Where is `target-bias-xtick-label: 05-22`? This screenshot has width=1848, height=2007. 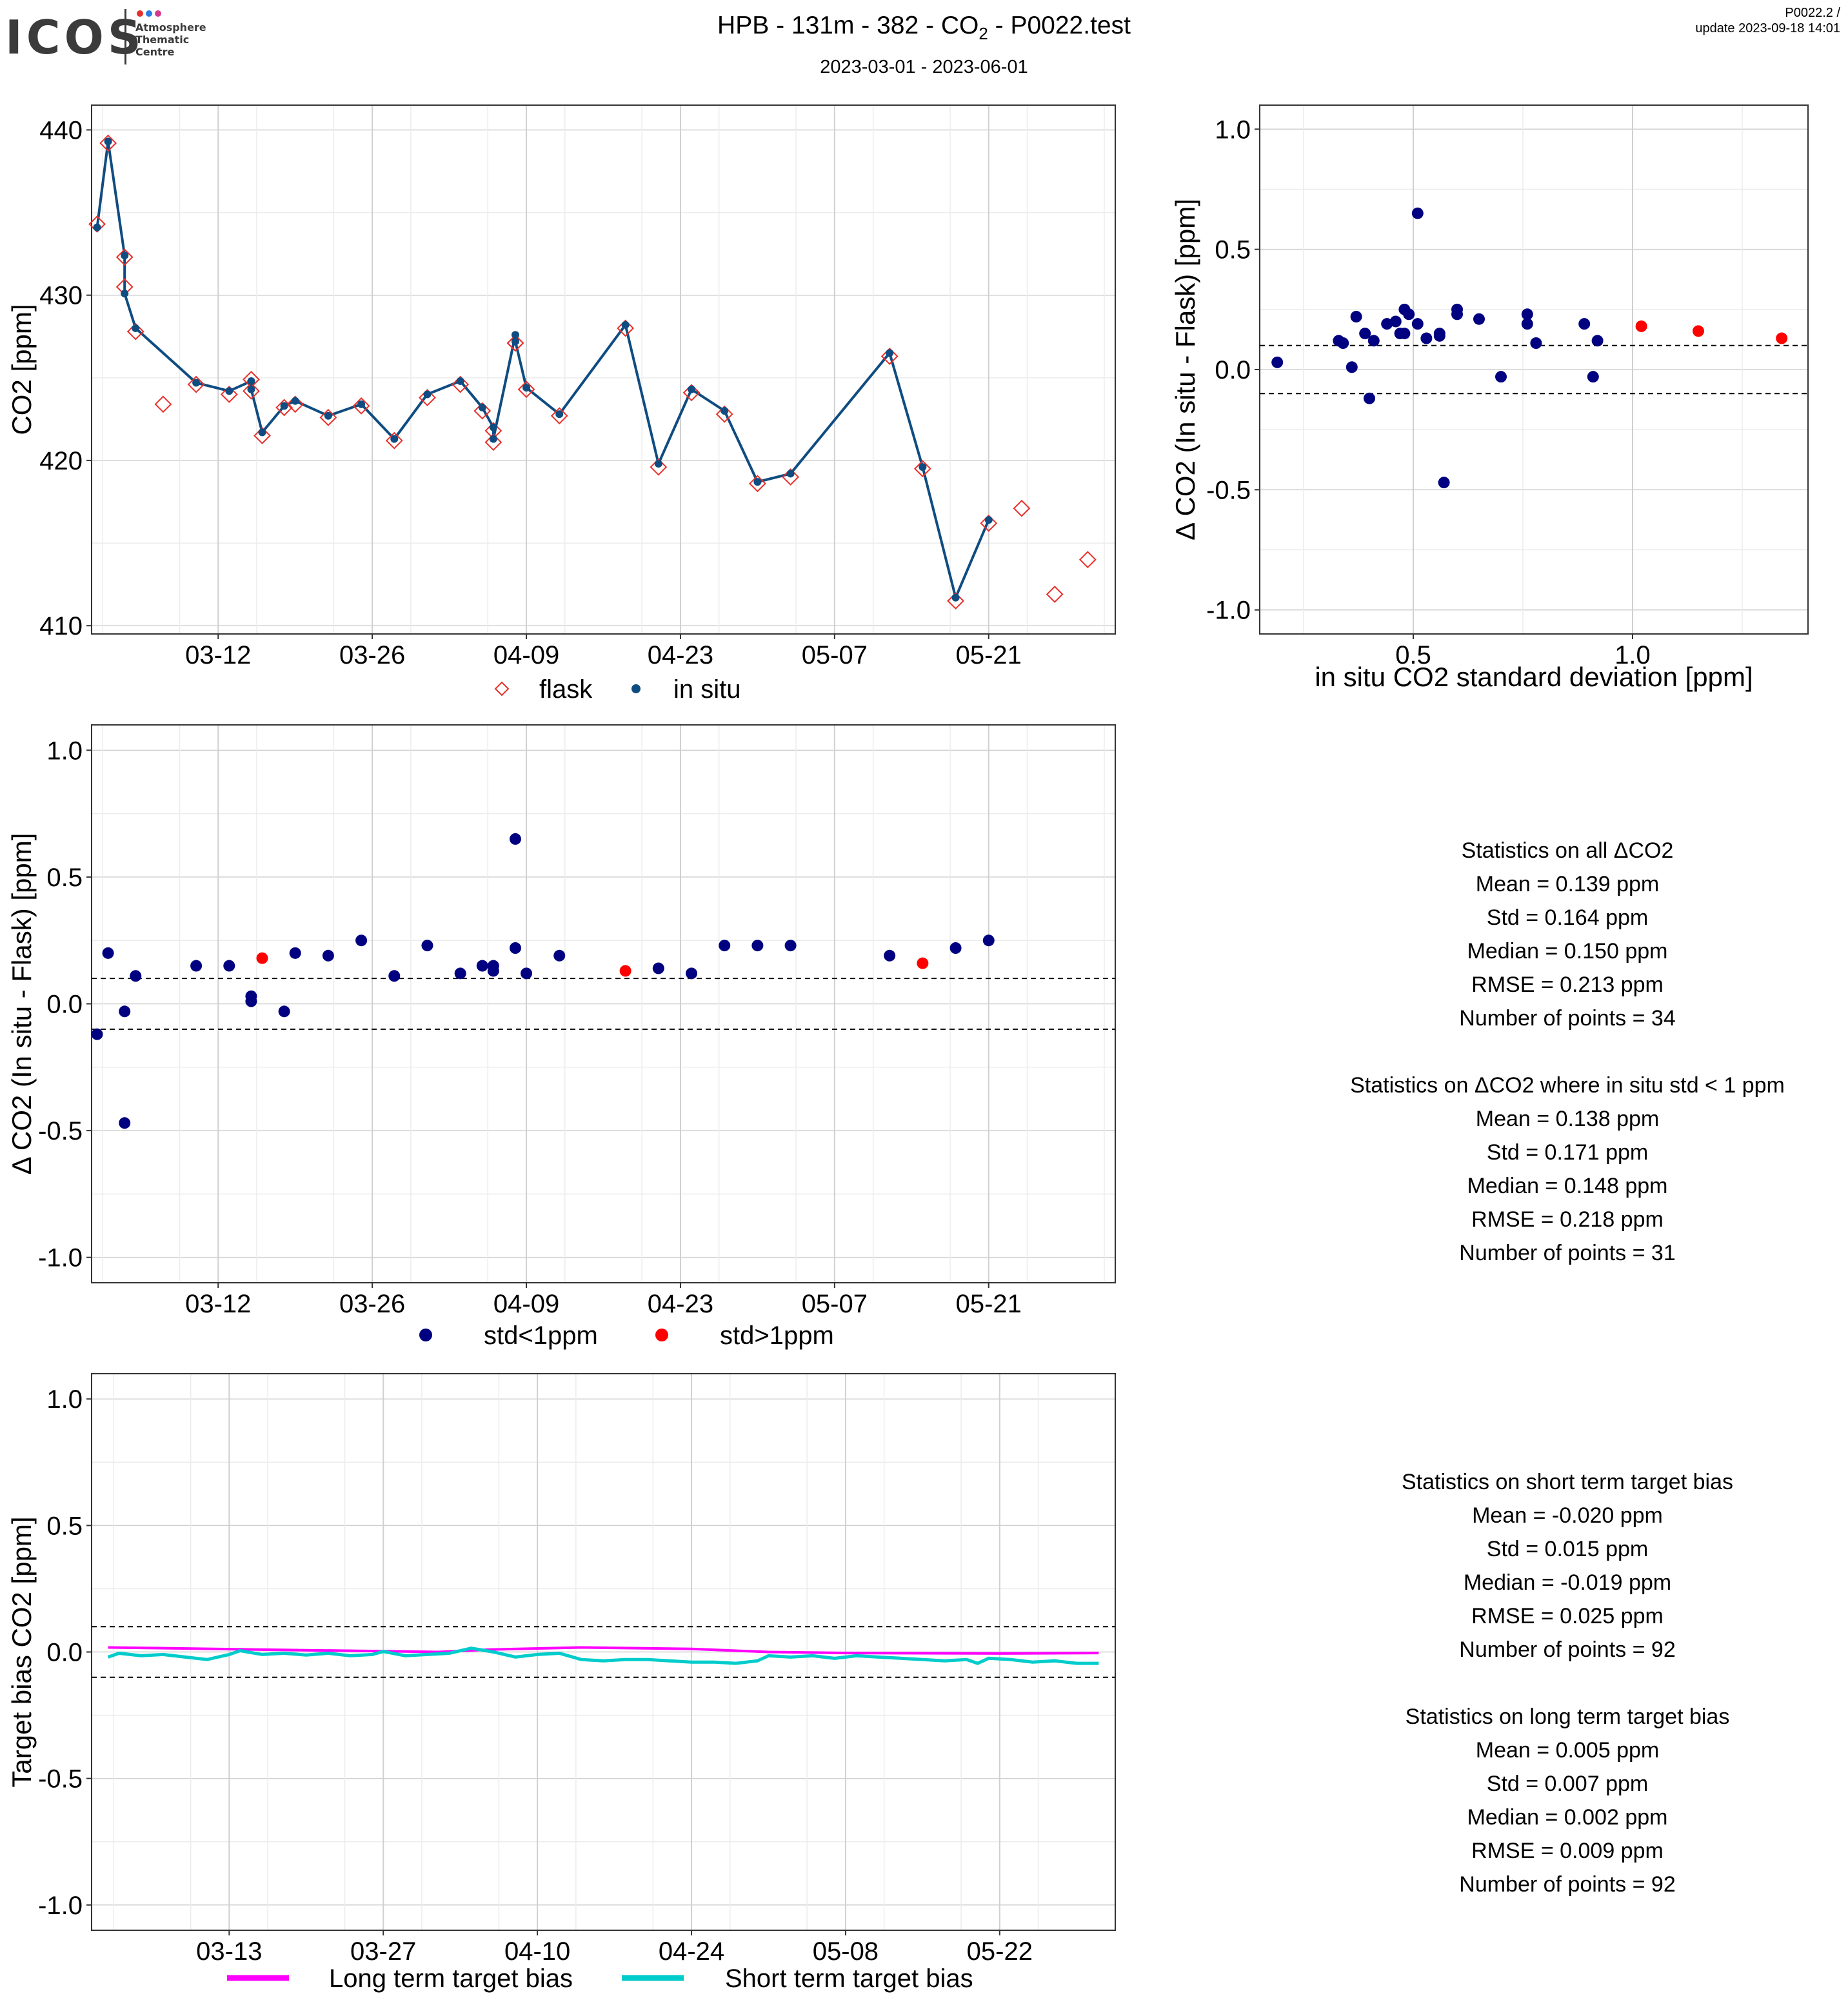
target-bias-xtick-label: 05-22 is located at coordinates (1000, 1951).